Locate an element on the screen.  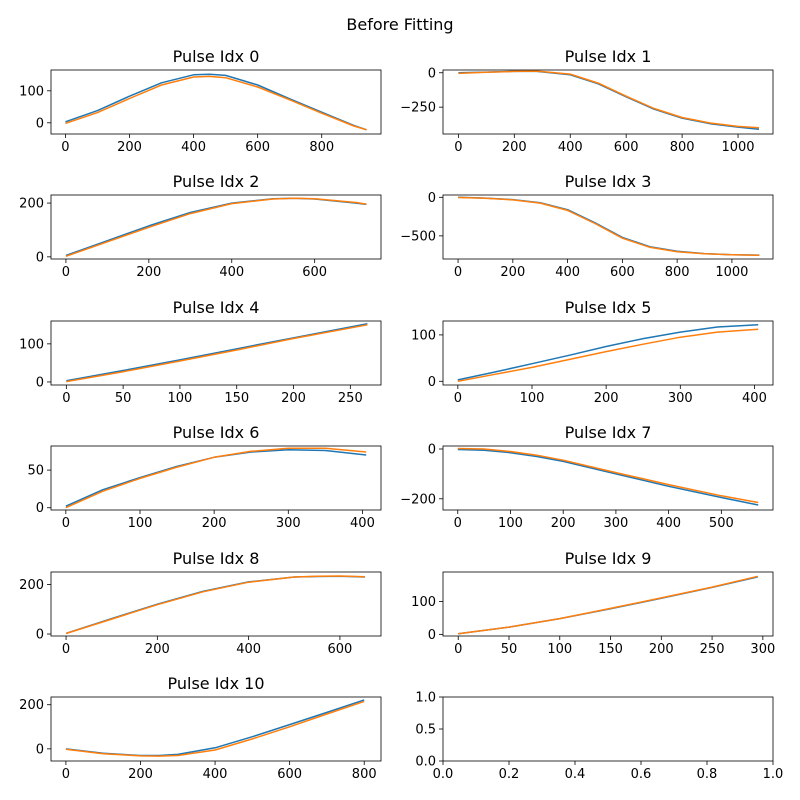
x-tick-label: 1000 is located at coordinates (737, 147).